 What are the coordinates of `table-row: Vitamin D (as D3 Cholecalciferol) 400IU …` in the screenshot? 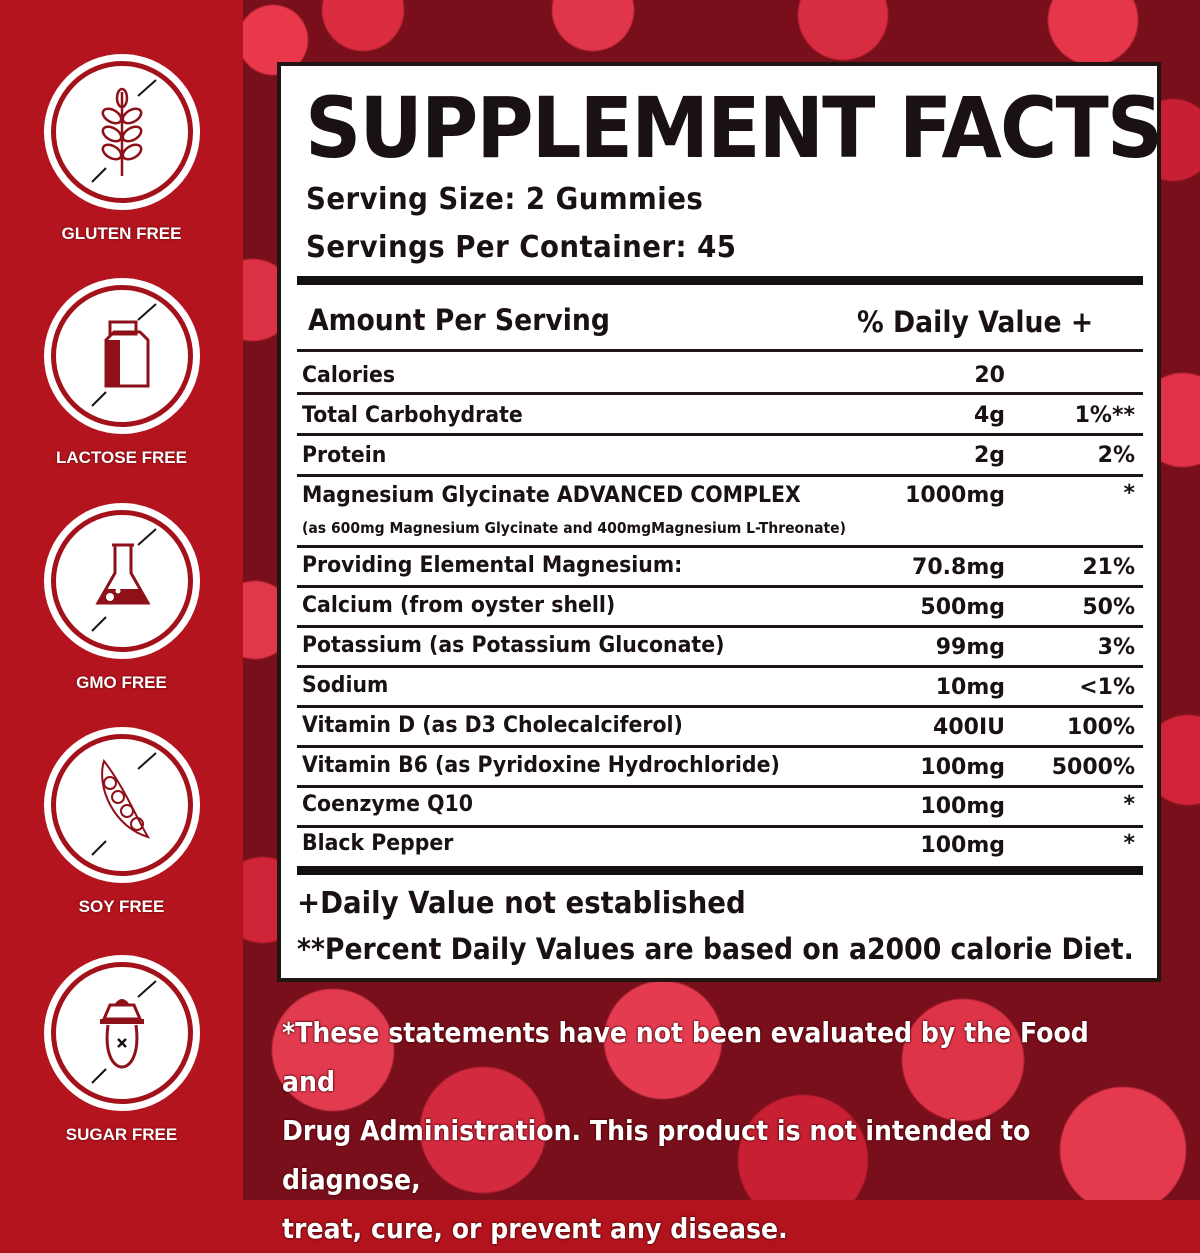 It's located at (720, 728).